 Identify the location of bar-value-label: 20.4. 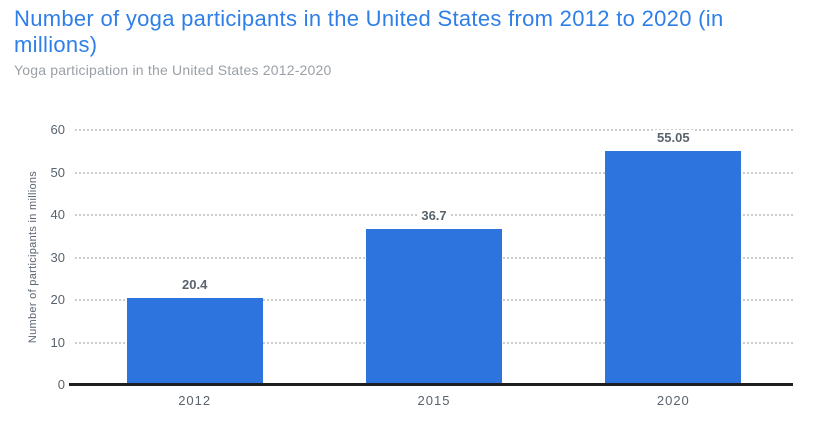
(195, 285).